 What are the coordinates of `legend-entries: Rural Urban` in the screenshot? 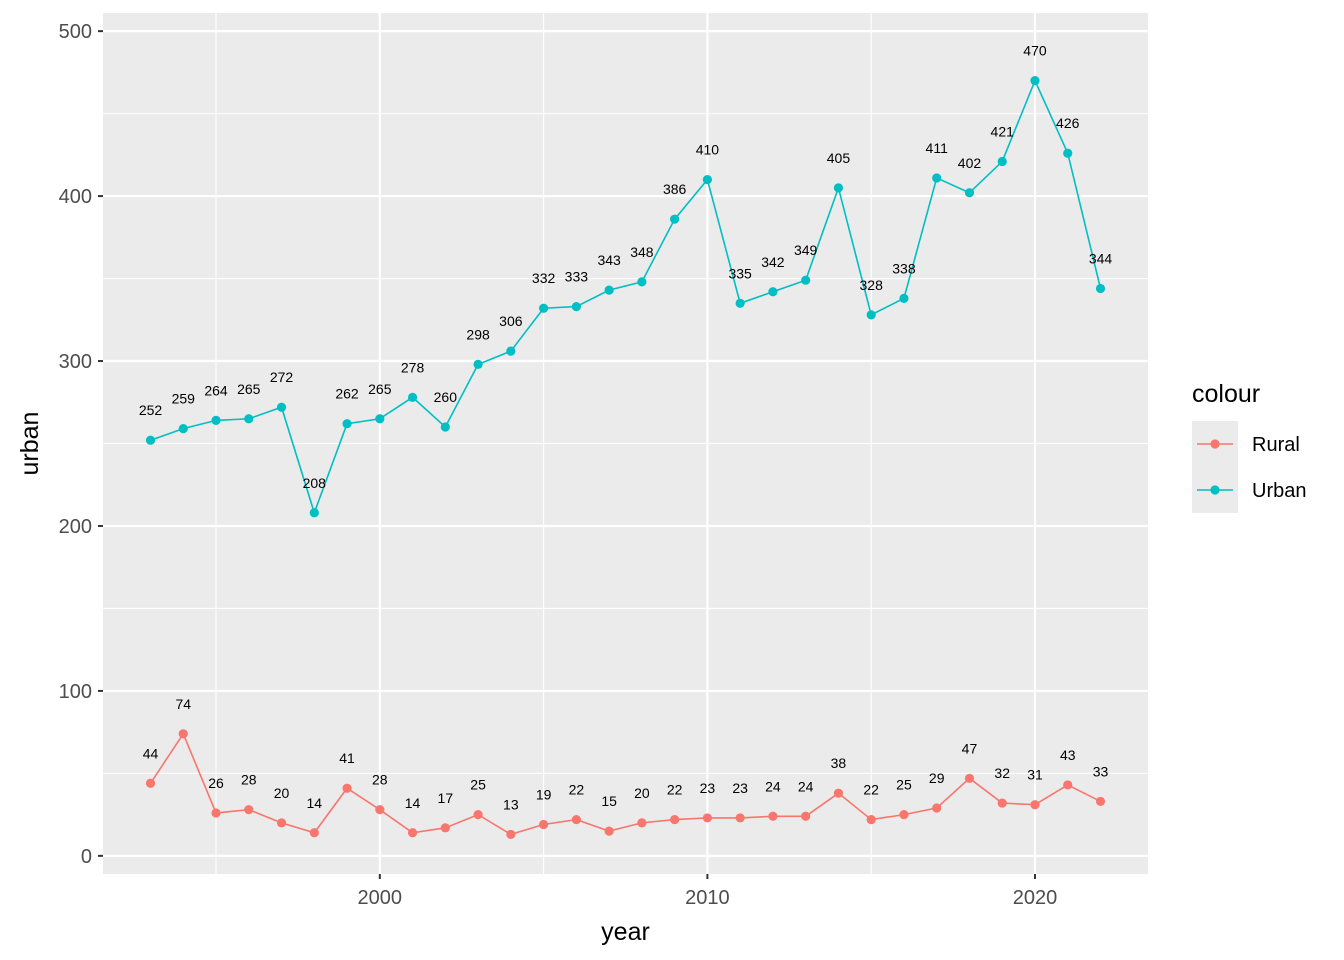 It's located at (1251, 468).